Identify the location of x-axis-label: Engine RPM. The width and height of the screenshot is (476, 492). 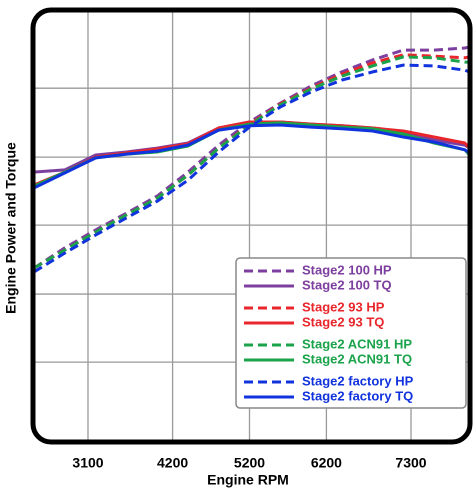
(248, 480).